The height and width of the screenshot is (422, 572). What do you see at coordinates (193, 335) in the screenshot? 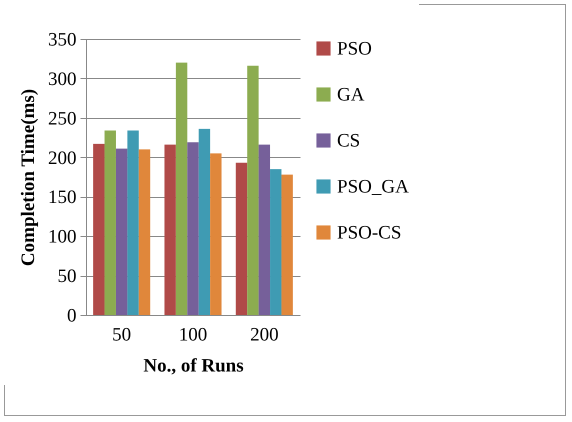
I see `x-tick-label: 100` at bounding box center [193, 335].